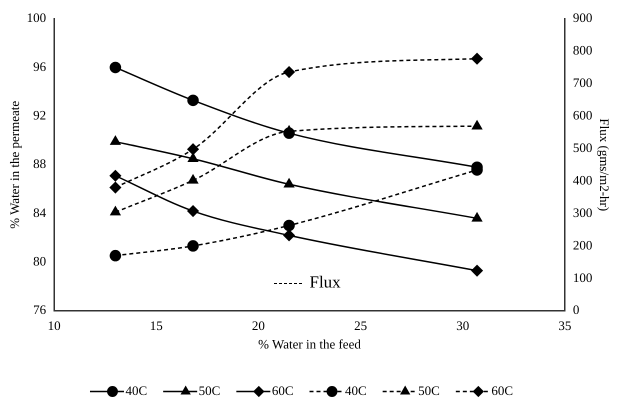  What do you see at coordinates (582, 147) in the screenshot?
I see `y2-tick-label: 500` at bounding box center [582, 147].